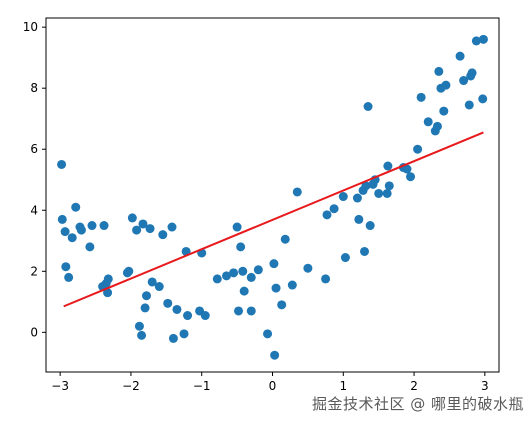 Image resolution: width=532 pixels, height=422 pixels. I want to click on y-tick-label: 0, so click(34, 332).